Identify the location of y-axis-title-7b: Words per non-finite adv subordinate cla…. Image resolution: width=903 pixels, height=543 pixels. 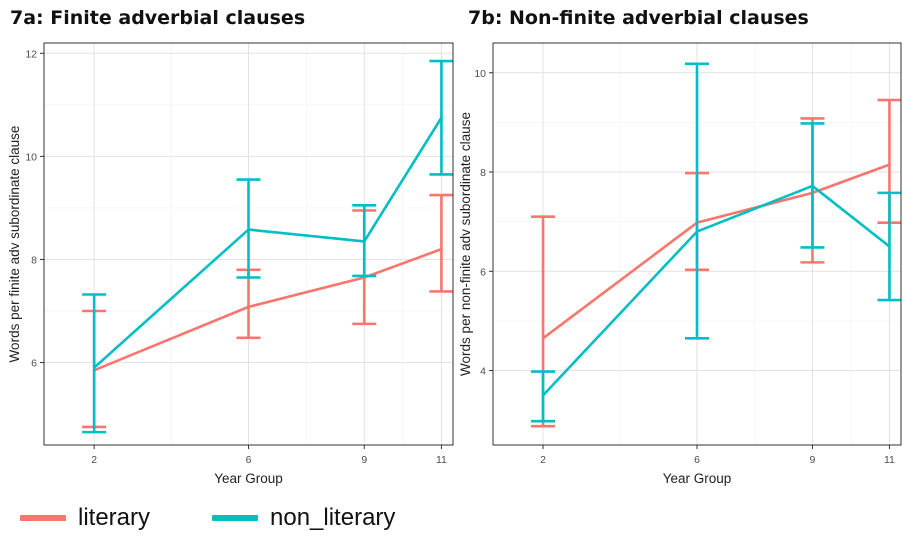
(465, 244).